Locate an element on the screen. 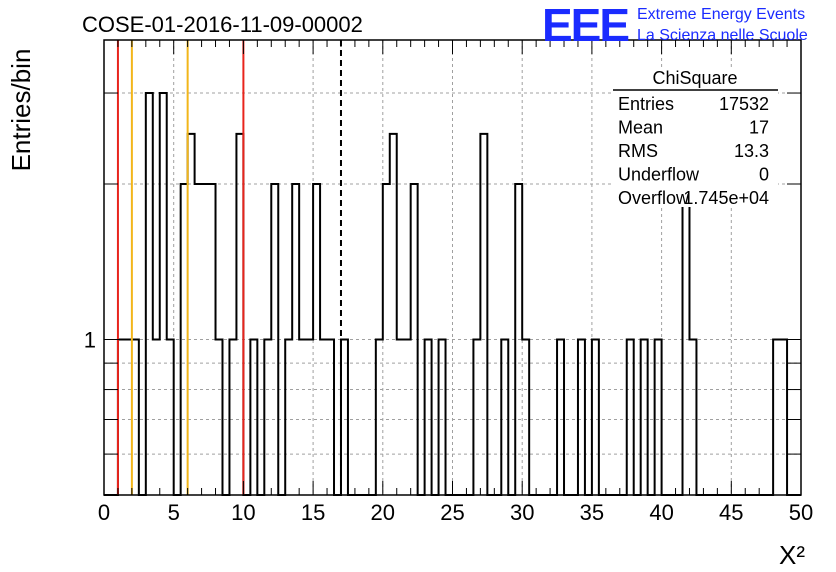 This screenshot has height=572, width=836. stats-label: Overflow is located at coordinates (654, 198).